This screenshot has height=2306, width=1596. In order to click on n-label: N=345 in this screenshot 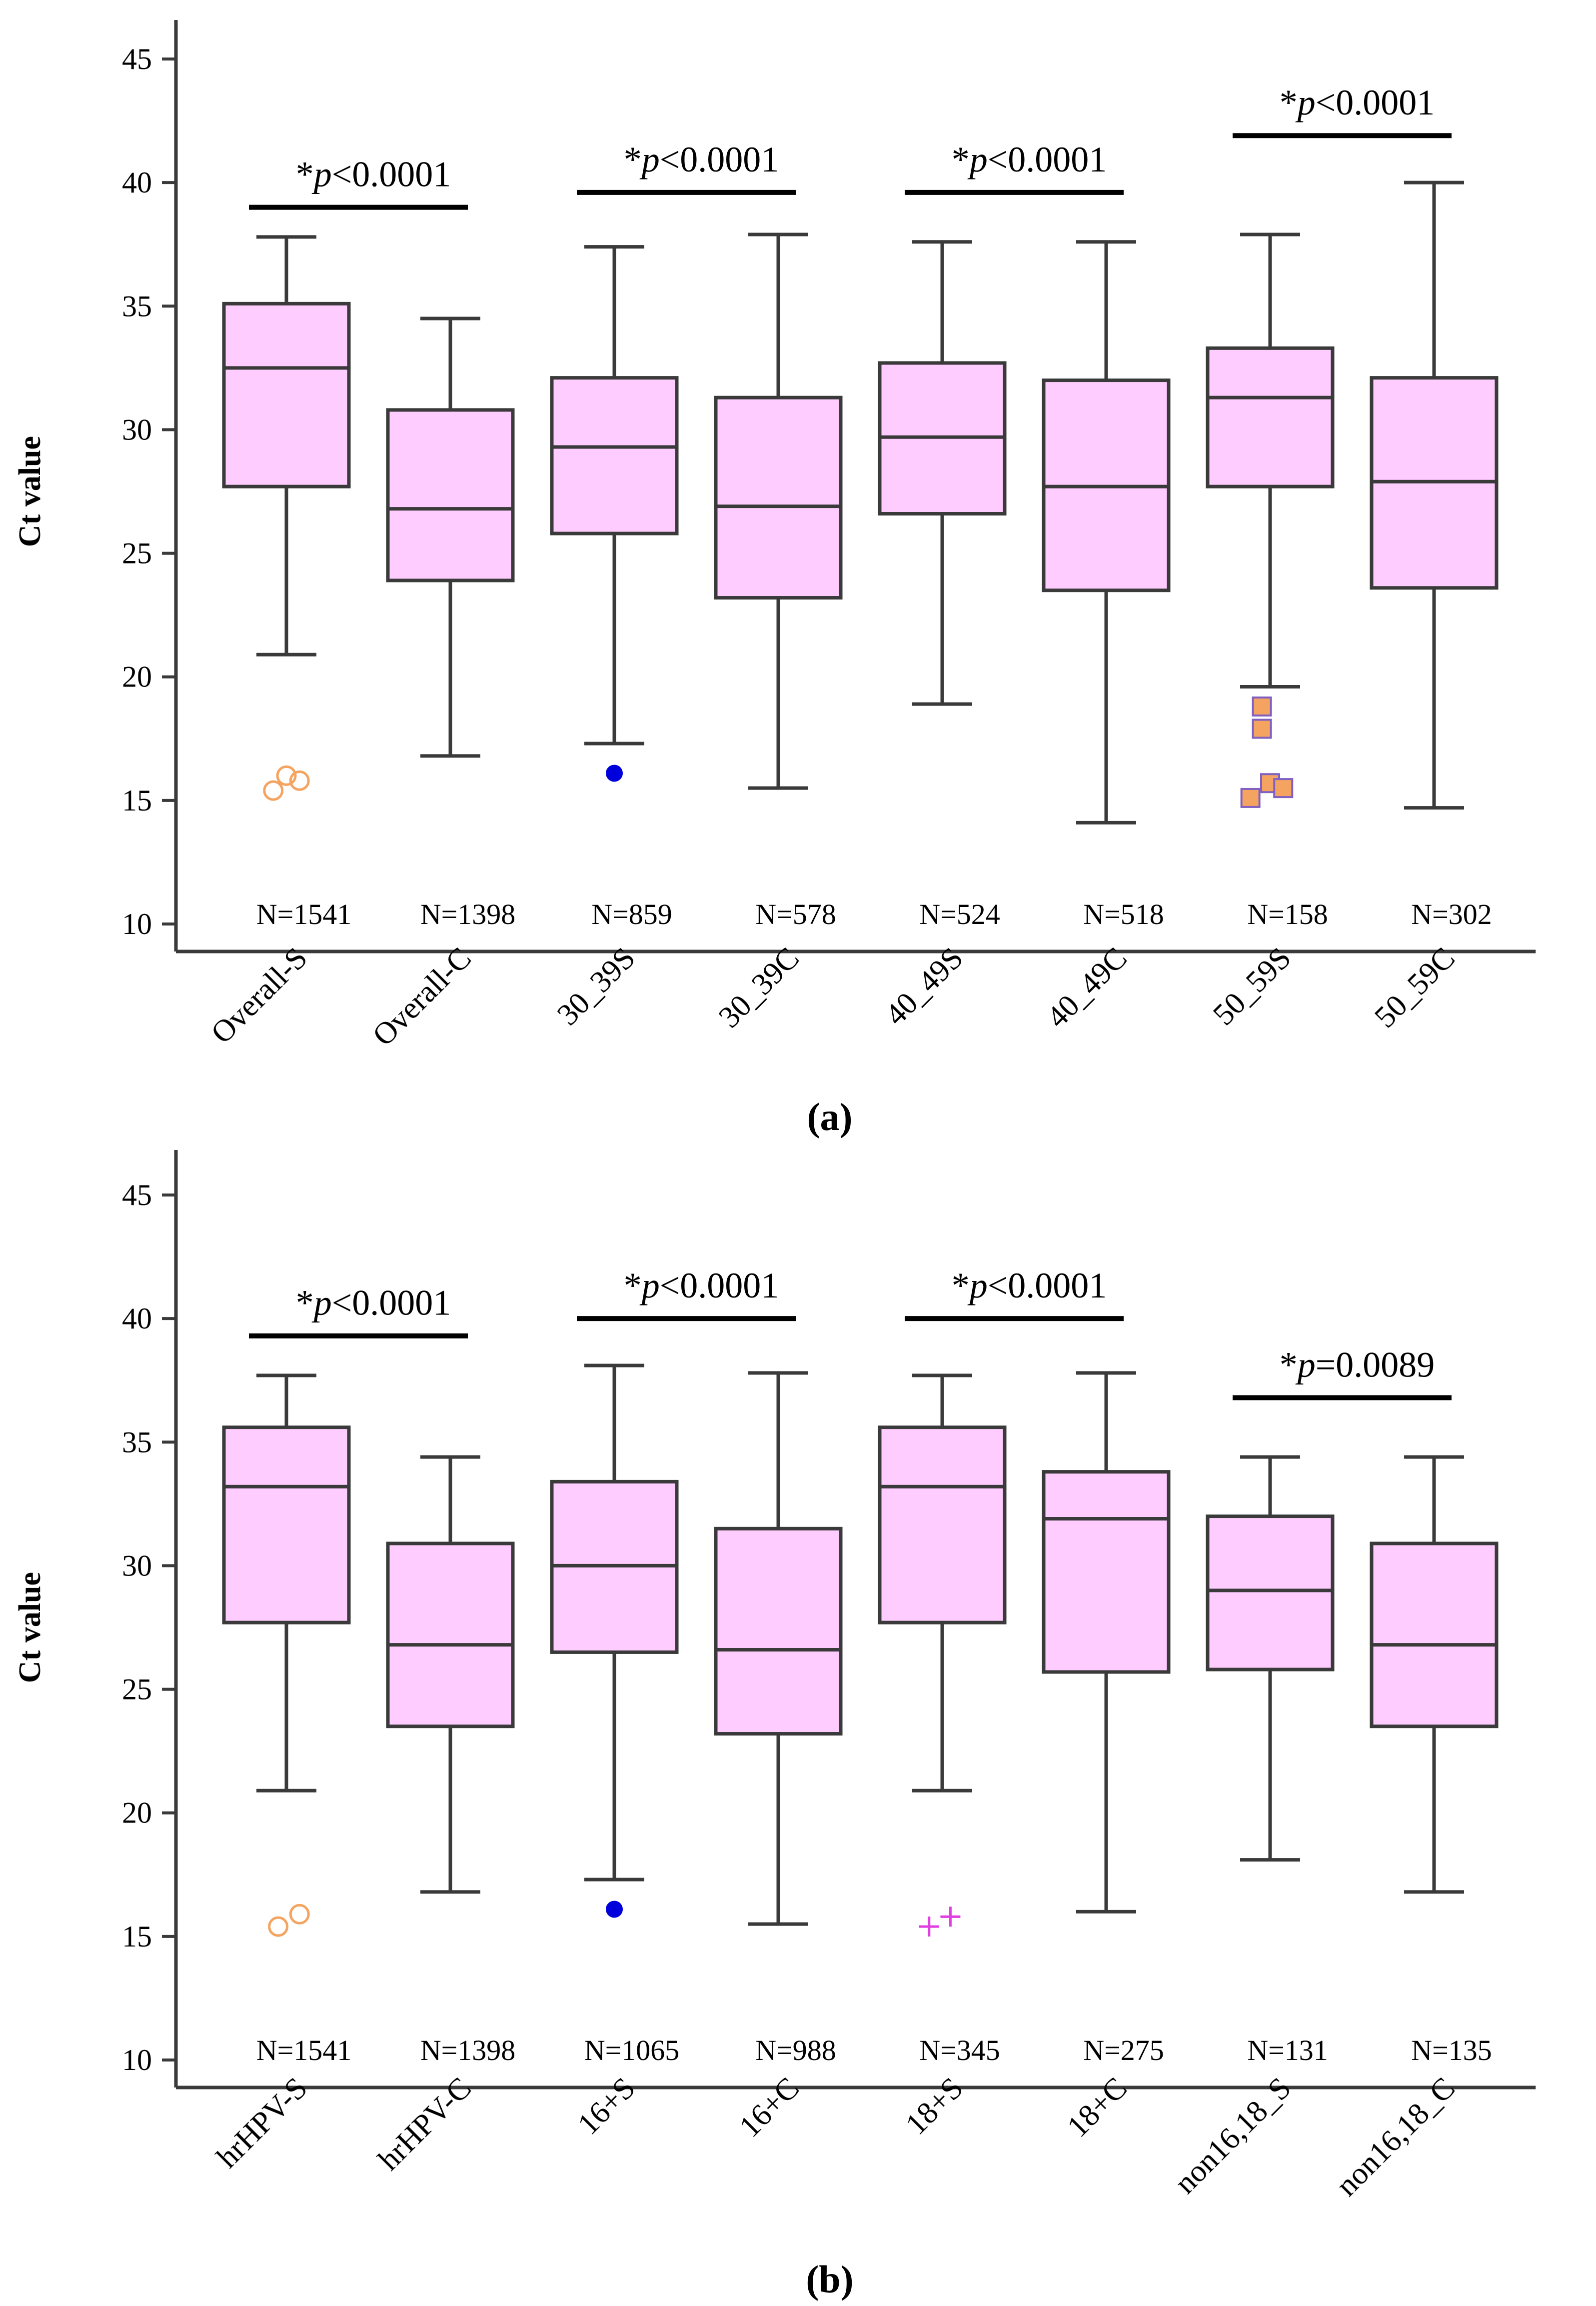, I will do `click(959, 2050)`.